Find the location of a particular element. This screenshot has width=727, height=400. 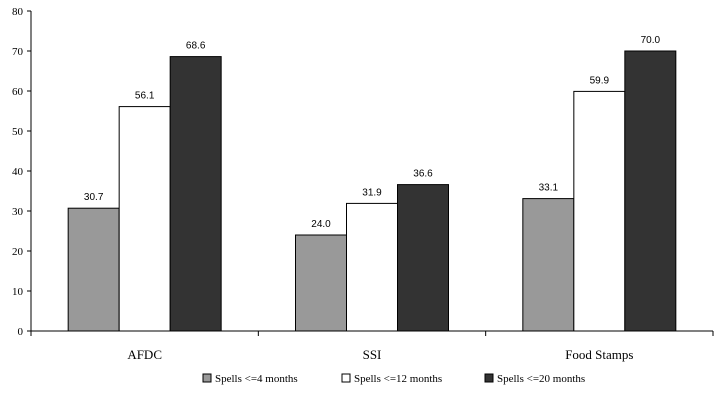

y-tick-label: 30 is located at coordinates (18, 212).